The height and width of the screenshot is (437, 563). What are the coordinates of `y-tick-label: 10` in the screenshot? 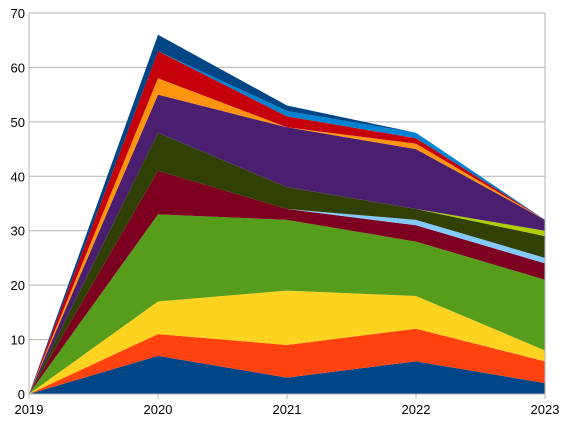 It's located at (18, 340).